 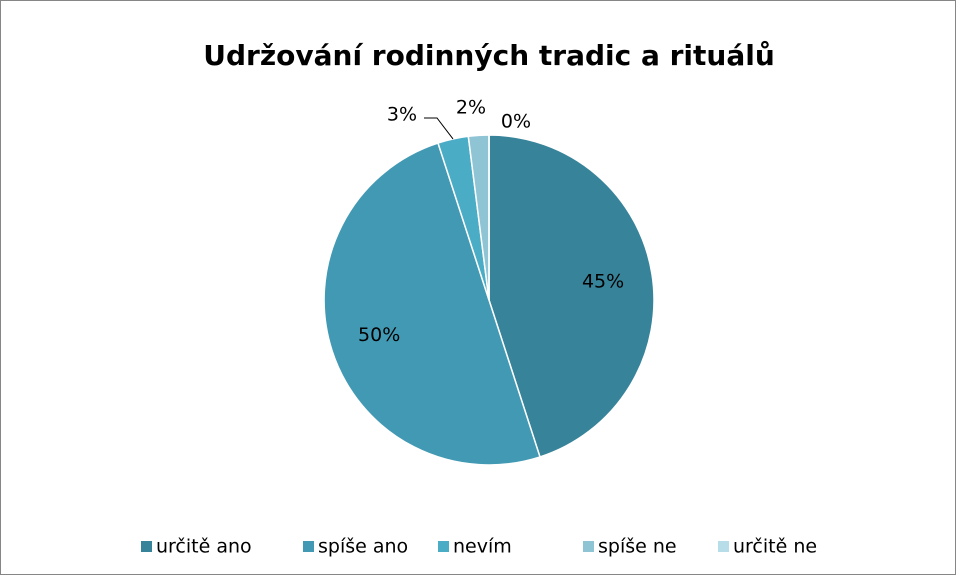 I want to click on leader-line, so click(x=439, y=128).